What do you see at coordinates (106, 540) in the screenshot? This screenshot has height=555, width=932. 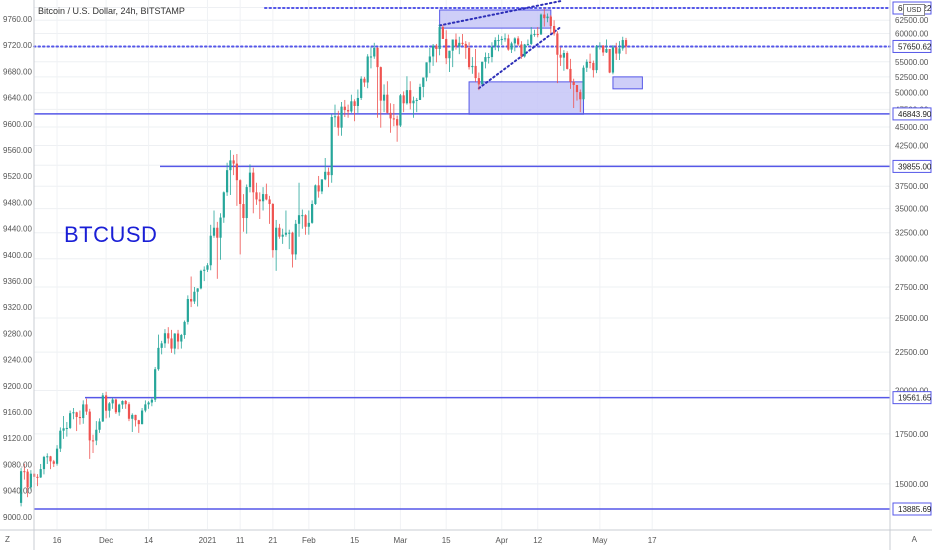 I see `x-axis-tick-label: Dec` at bounding box center [106, 540].